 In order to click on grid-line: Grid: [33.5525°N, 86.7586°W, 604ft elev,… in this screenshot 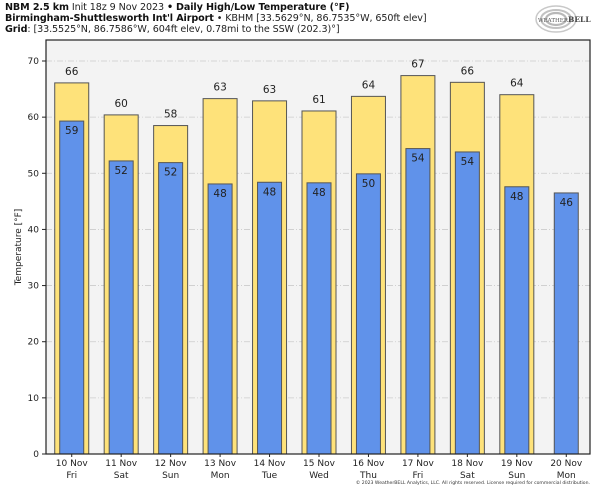, I will do `click(172, 29)`.